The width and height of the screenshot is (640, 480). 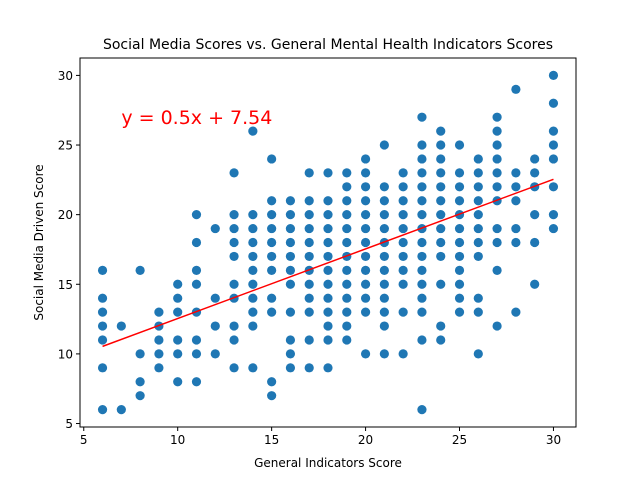 I want to click on regression-equation: y = 0.5x + 7.54, so click(x=196, y=118).